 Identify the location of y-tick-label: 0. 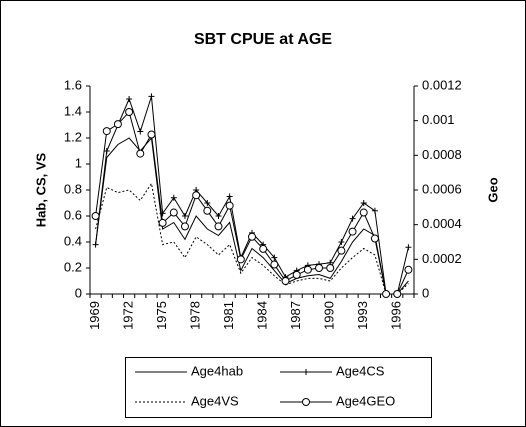
(78, 292).